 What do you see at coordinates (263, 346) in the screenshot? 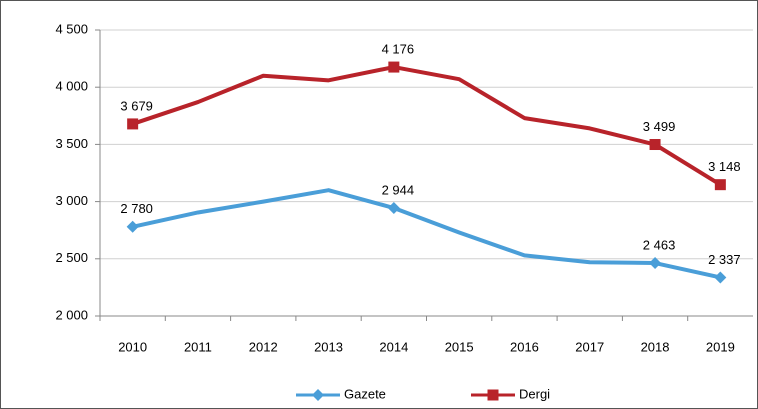
I see `x-tick-label: 2012` at bounding box center [263, 346].